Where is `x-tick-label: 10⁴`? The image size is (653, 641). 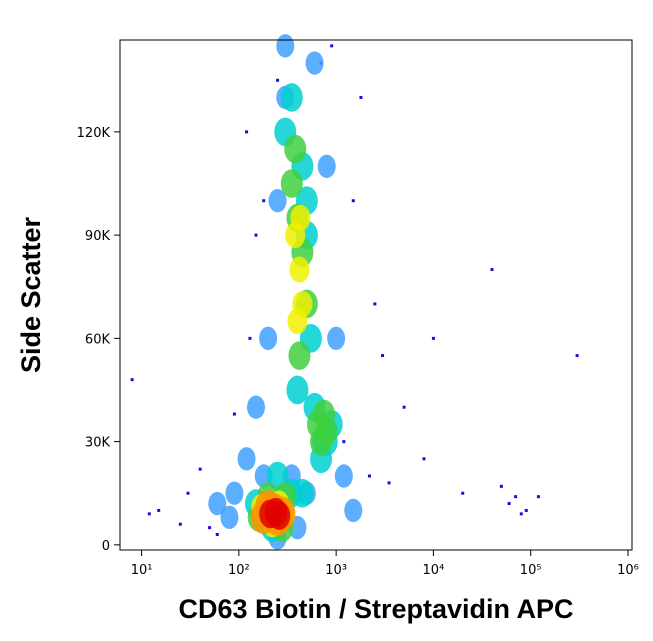
x-tick-label: 10⁴ is located at coordinates (434, 570).